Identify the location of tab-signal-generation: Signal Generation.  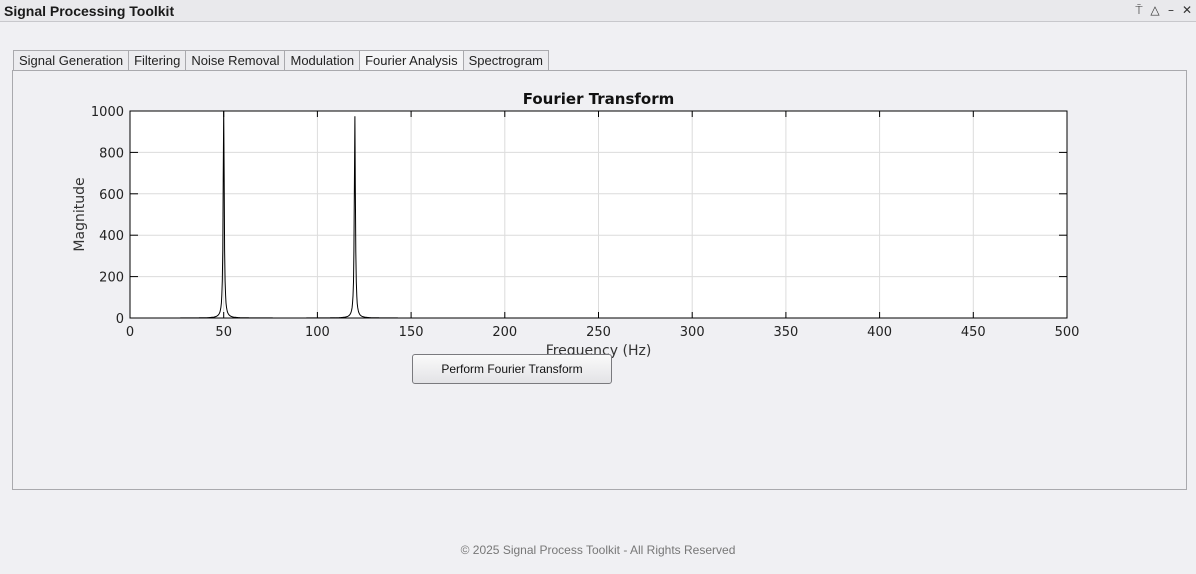
(71, 60).